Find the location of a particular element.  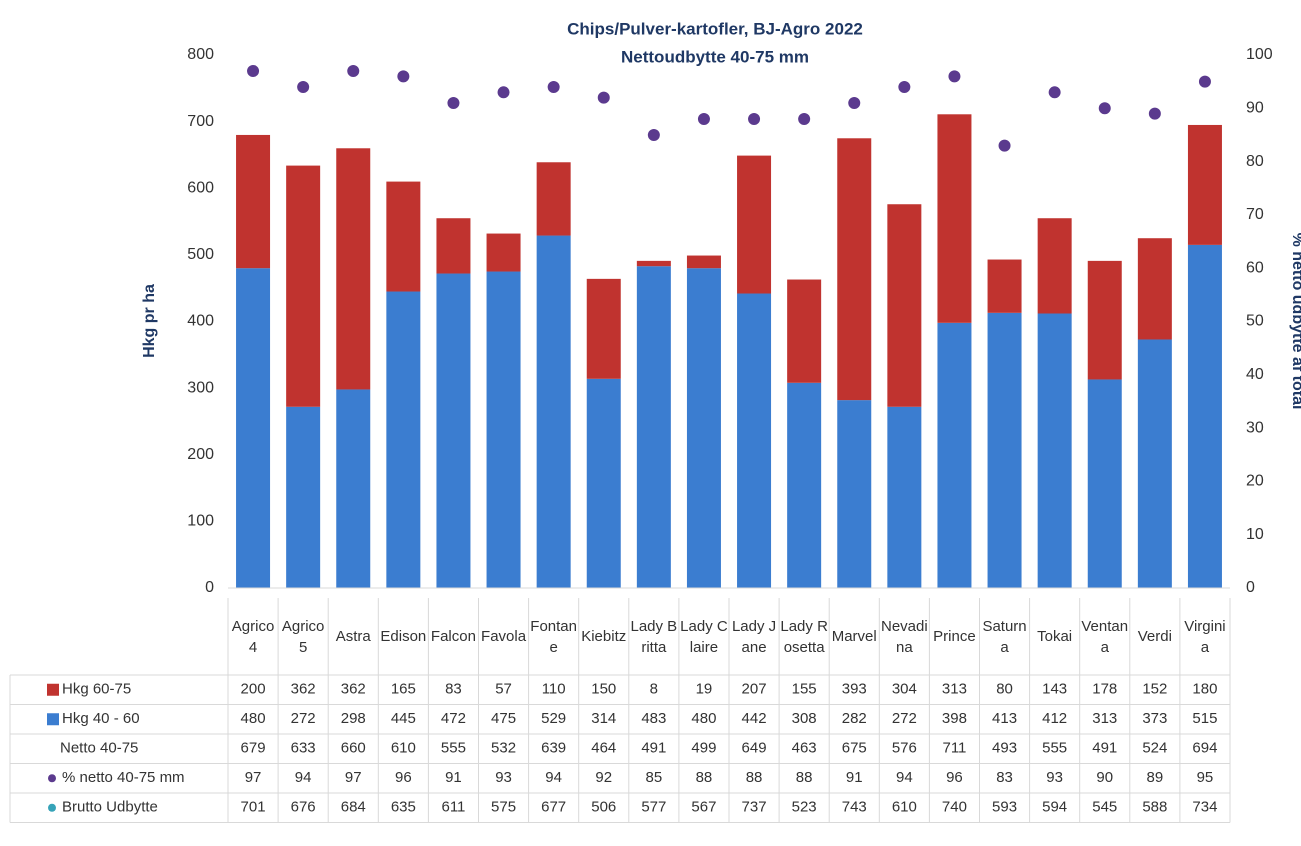

table-value: 165 is located at coordinates (403, 689).